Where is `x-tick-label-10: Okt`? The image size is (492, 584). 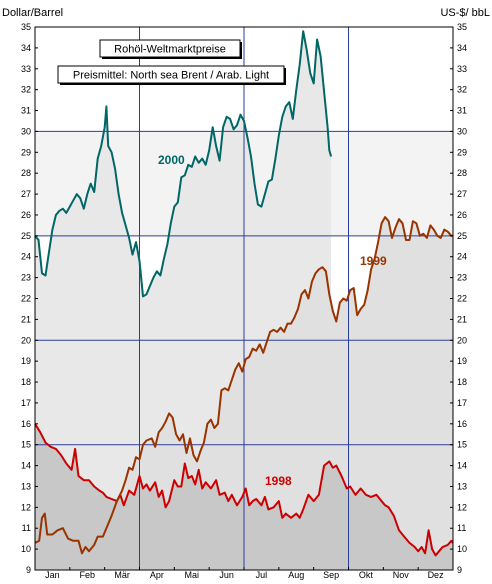 x-tick-label-10: Okt is located at coordinates (366, 575).